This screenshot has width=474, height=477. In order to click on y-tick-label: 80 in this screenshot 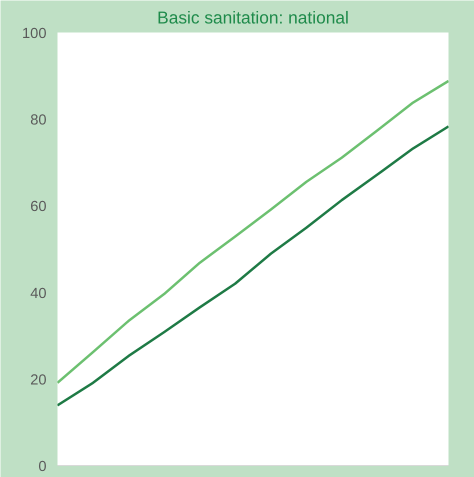, I will do `click(38, 120)`.